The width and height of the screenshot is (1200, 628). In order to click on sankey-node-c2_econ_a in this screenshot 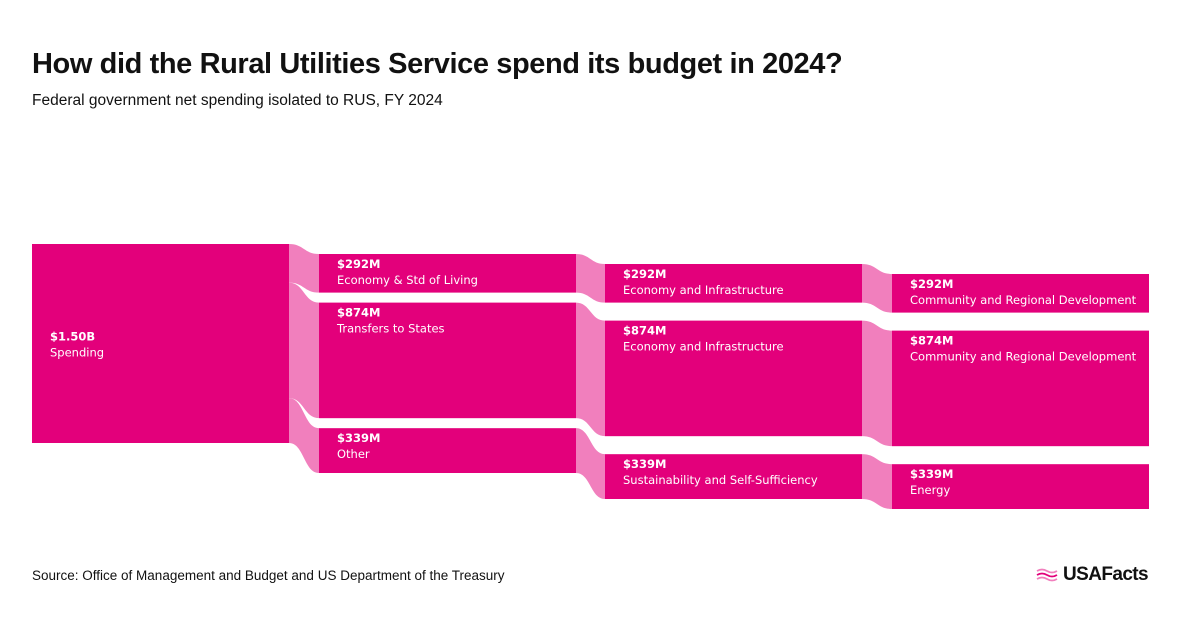, I will do `click(733, 283)`.